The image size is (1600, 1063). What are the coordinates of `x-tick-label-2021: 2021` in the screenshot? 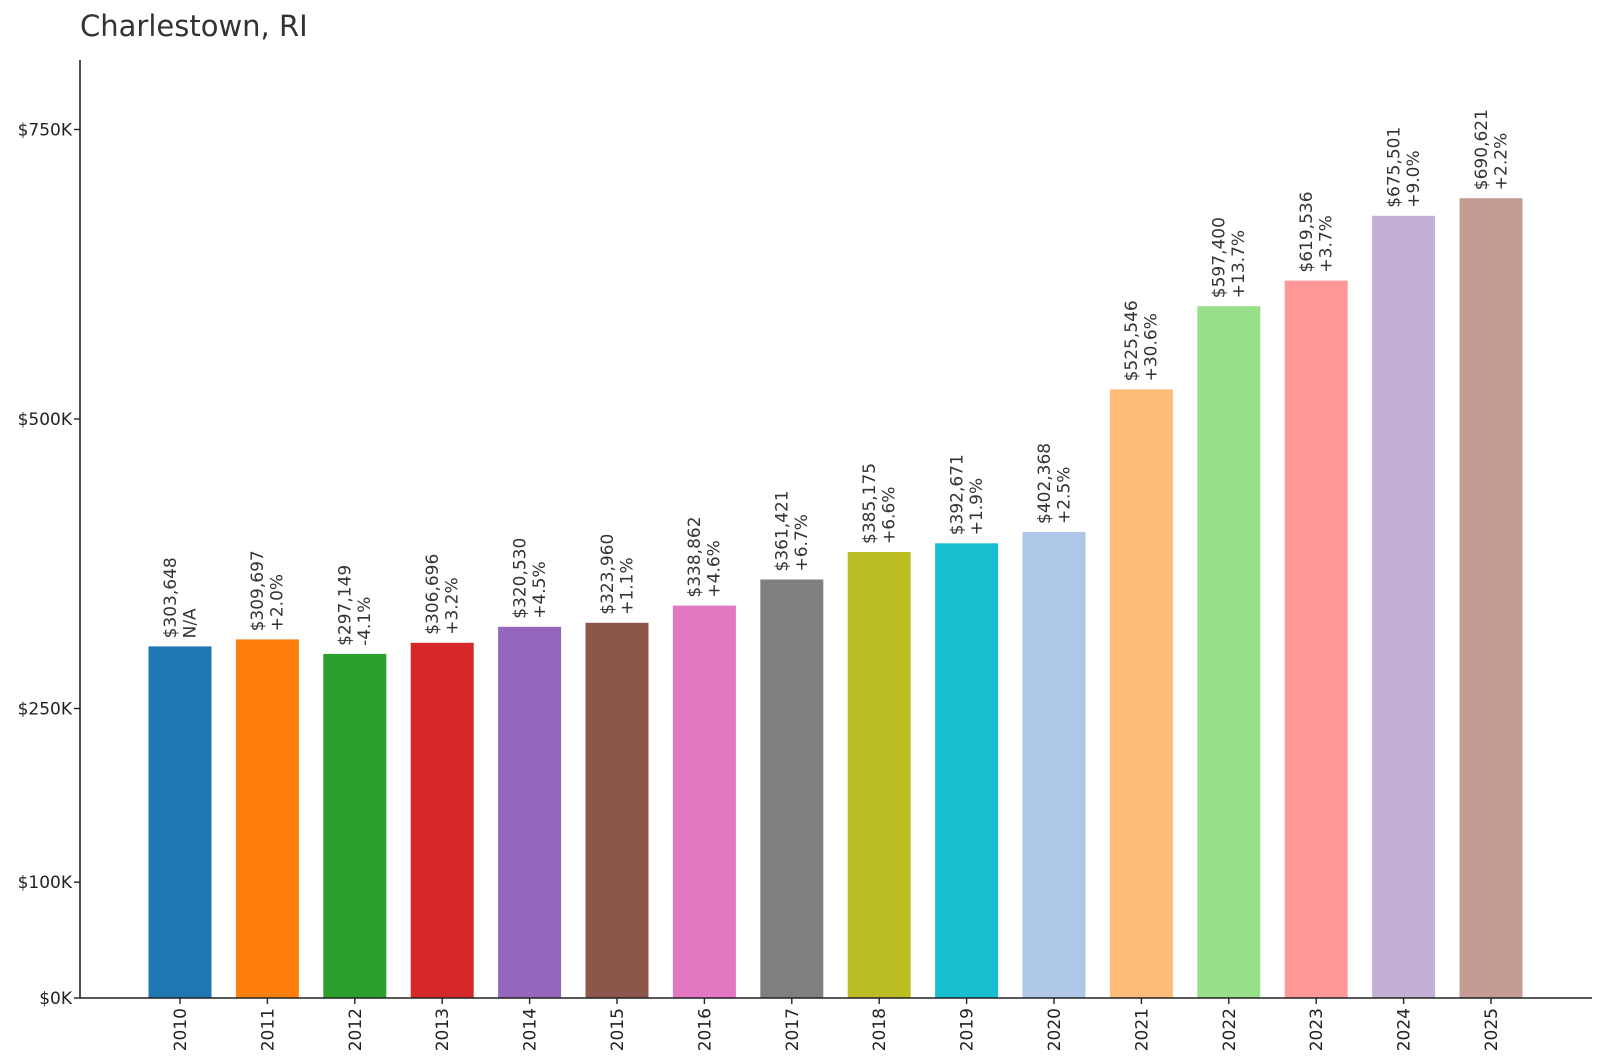 It's located at (1142, 1029).